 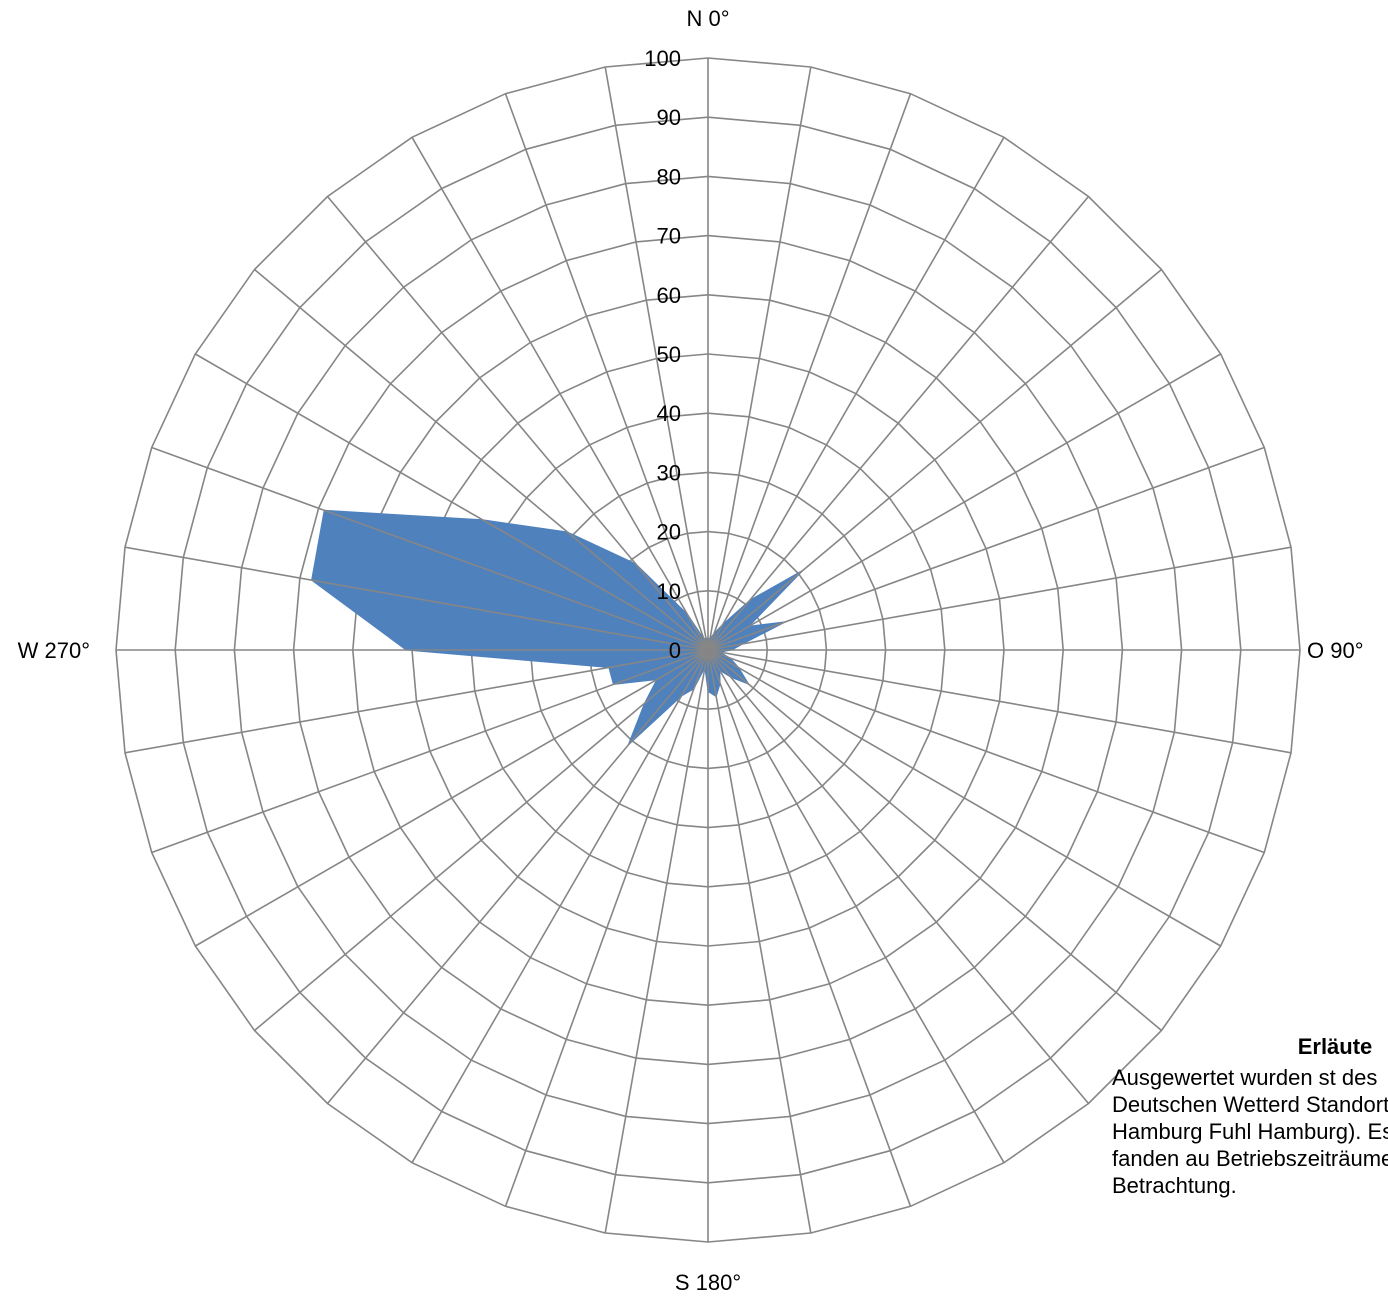 What do you see at coordinates (669, 354) in the screenshot?
I see `radial-tick-label: 50` at bounding box center [669, 354].